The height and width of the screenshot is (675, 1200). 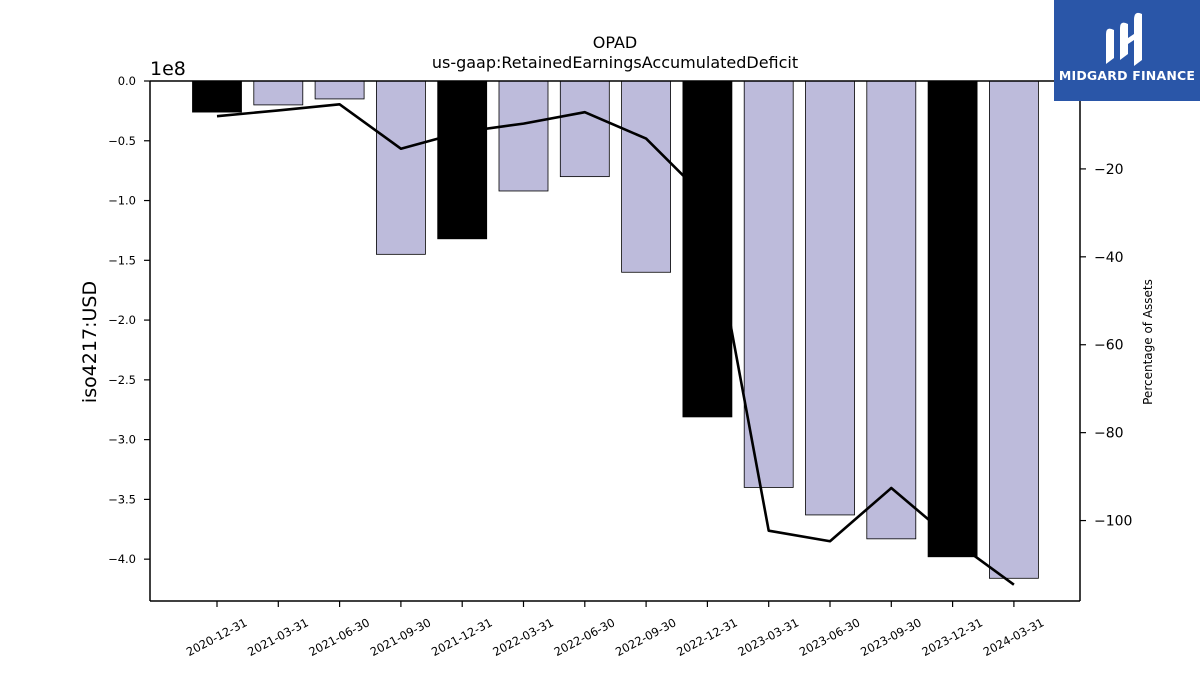 I want to click on y-tick-label: 0.0, so click(x=127, y=81).